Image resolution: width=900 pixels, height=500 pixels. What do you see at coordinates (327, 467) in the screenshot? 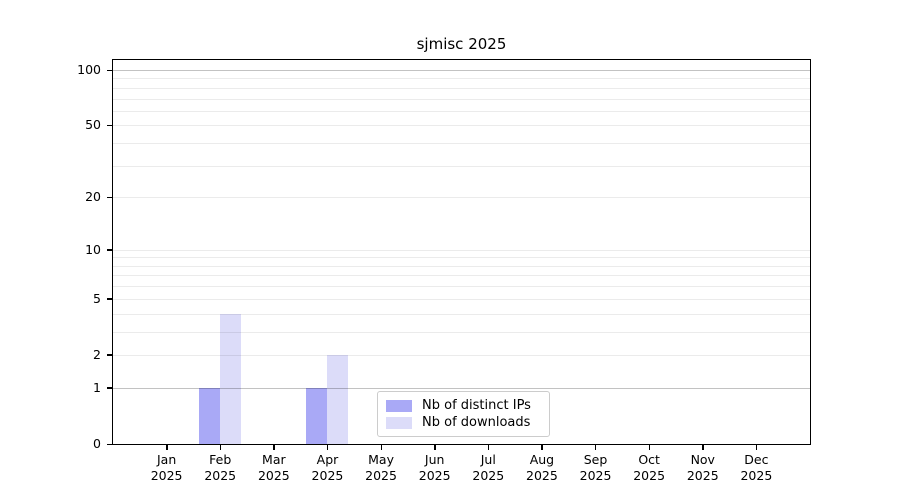
I see `x-tick-label-apr: Apr 2025` at bounding box center [327, 467].